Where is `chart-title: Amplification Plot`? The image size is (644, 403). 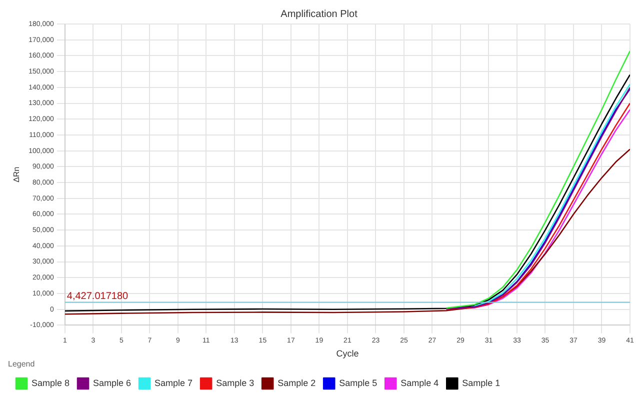 chart-title: Amplification Plot is located at coordinates (319, 14).